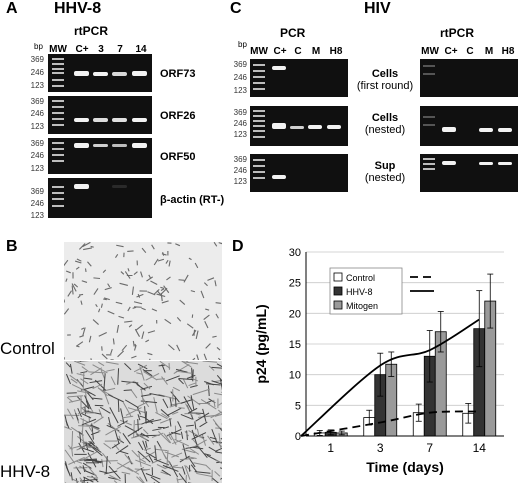  Describe the element at coordinates (100, 115) in the screenshot. I see `gel-orf26` at that location.